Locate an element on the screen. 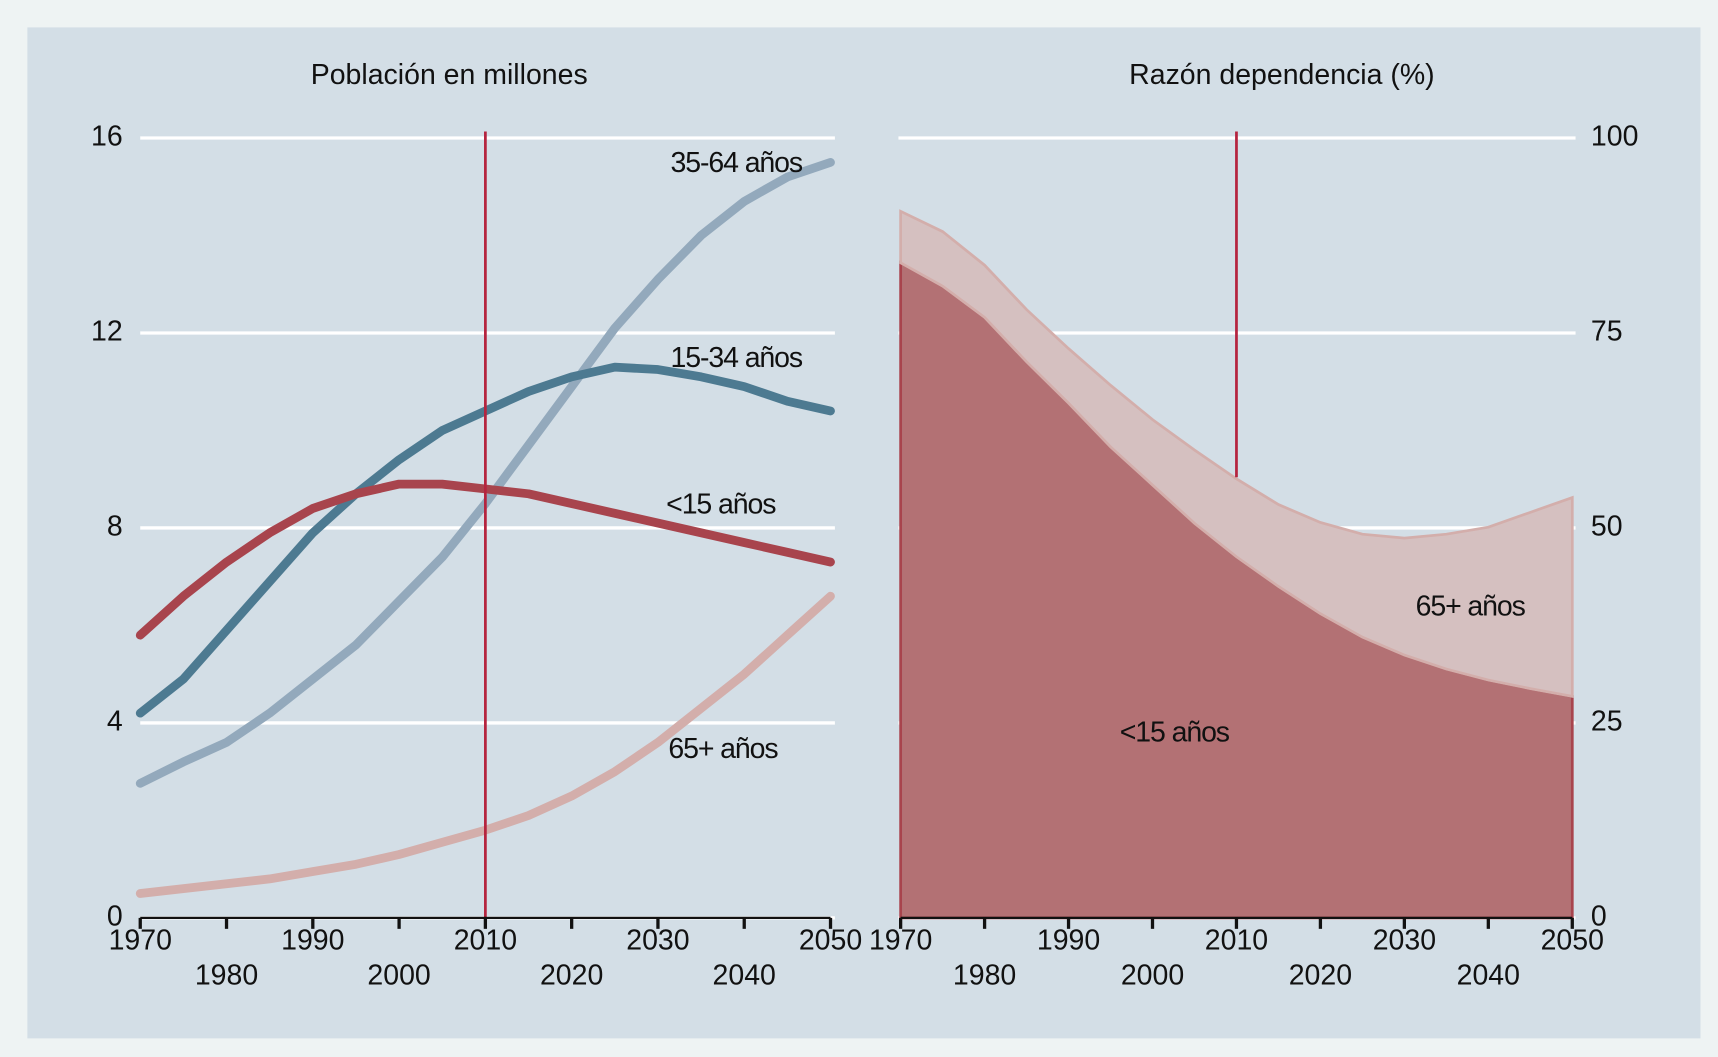  y-tick-label: 25 is located at coordinates (1607, 721).